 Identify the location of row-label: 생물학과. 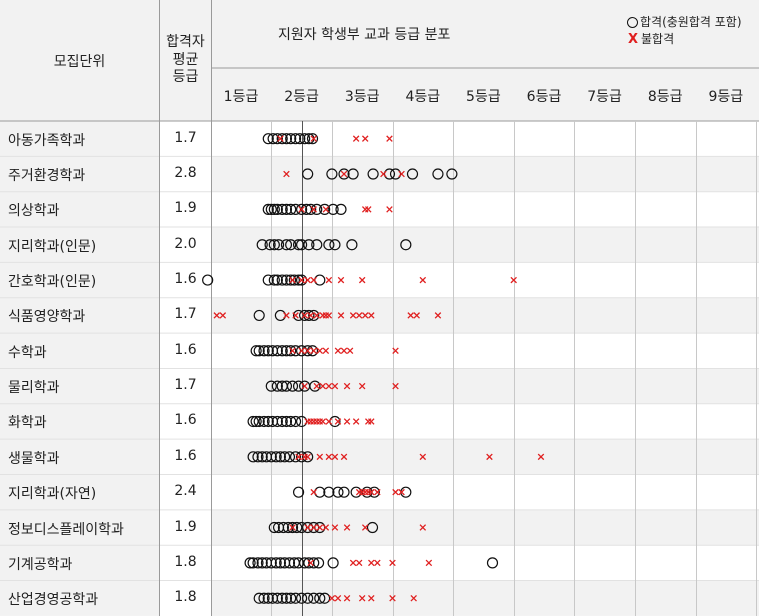
(34, 458).